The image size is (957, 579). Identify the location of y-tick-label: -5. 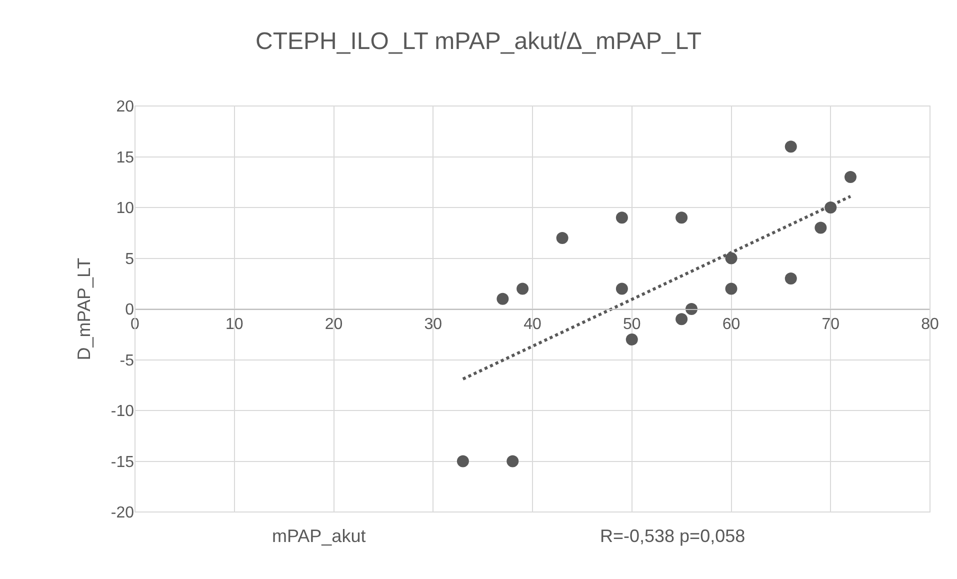
(127, 361).